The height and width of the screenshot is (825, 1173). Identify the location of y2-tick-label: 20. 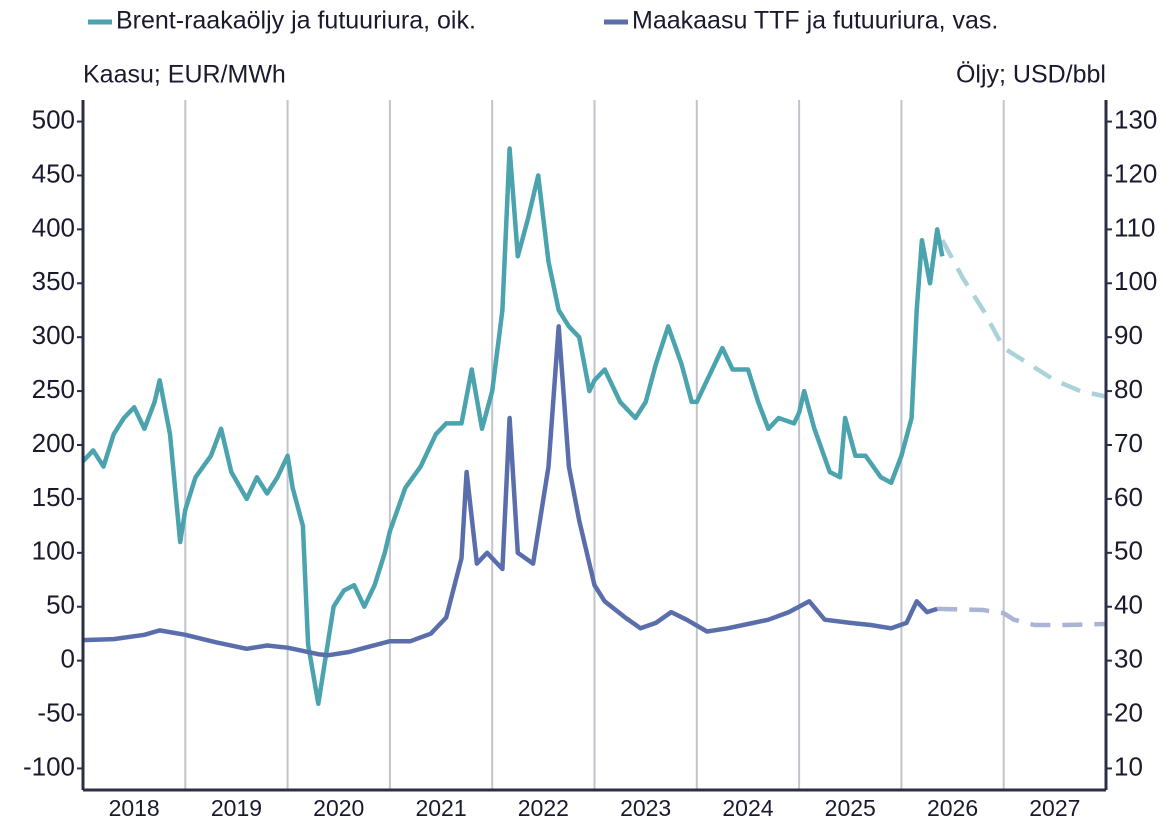
(1128, 712).